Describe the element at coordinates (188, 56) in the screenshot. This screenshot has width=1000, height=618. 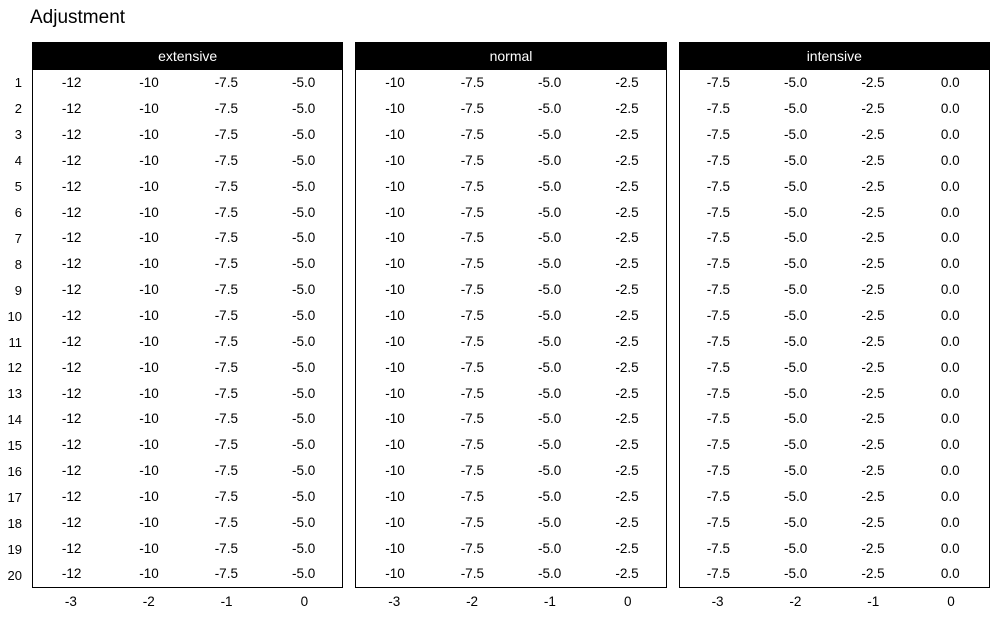
I see `panel-header: extensive` at that location.